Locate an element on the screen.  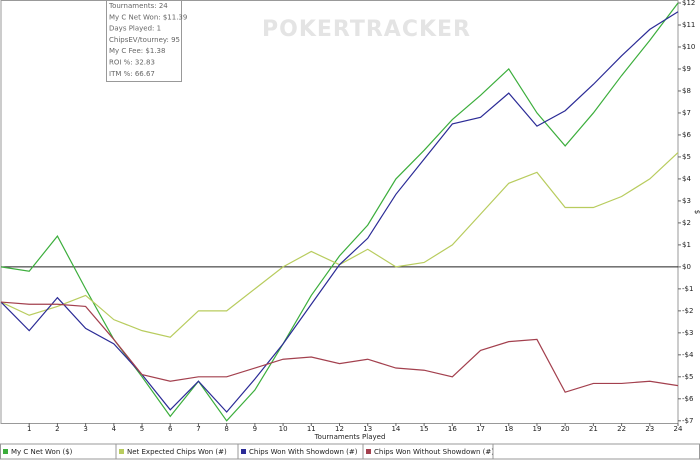
x-tick-label: 21 is located at coordinates (593, 429).